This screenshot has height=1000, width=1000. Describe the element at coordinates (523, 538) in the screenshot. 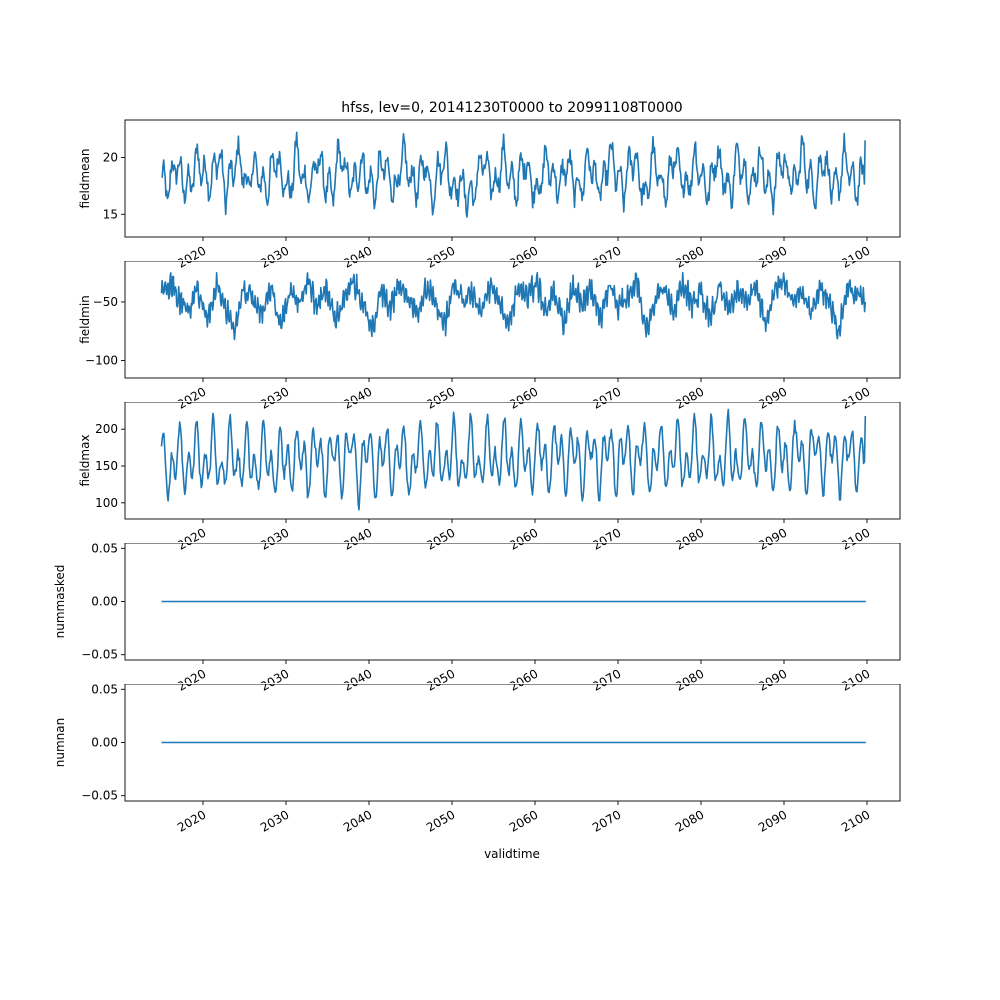

I see `x-tick-label-fieldmax: 2060` at that location.